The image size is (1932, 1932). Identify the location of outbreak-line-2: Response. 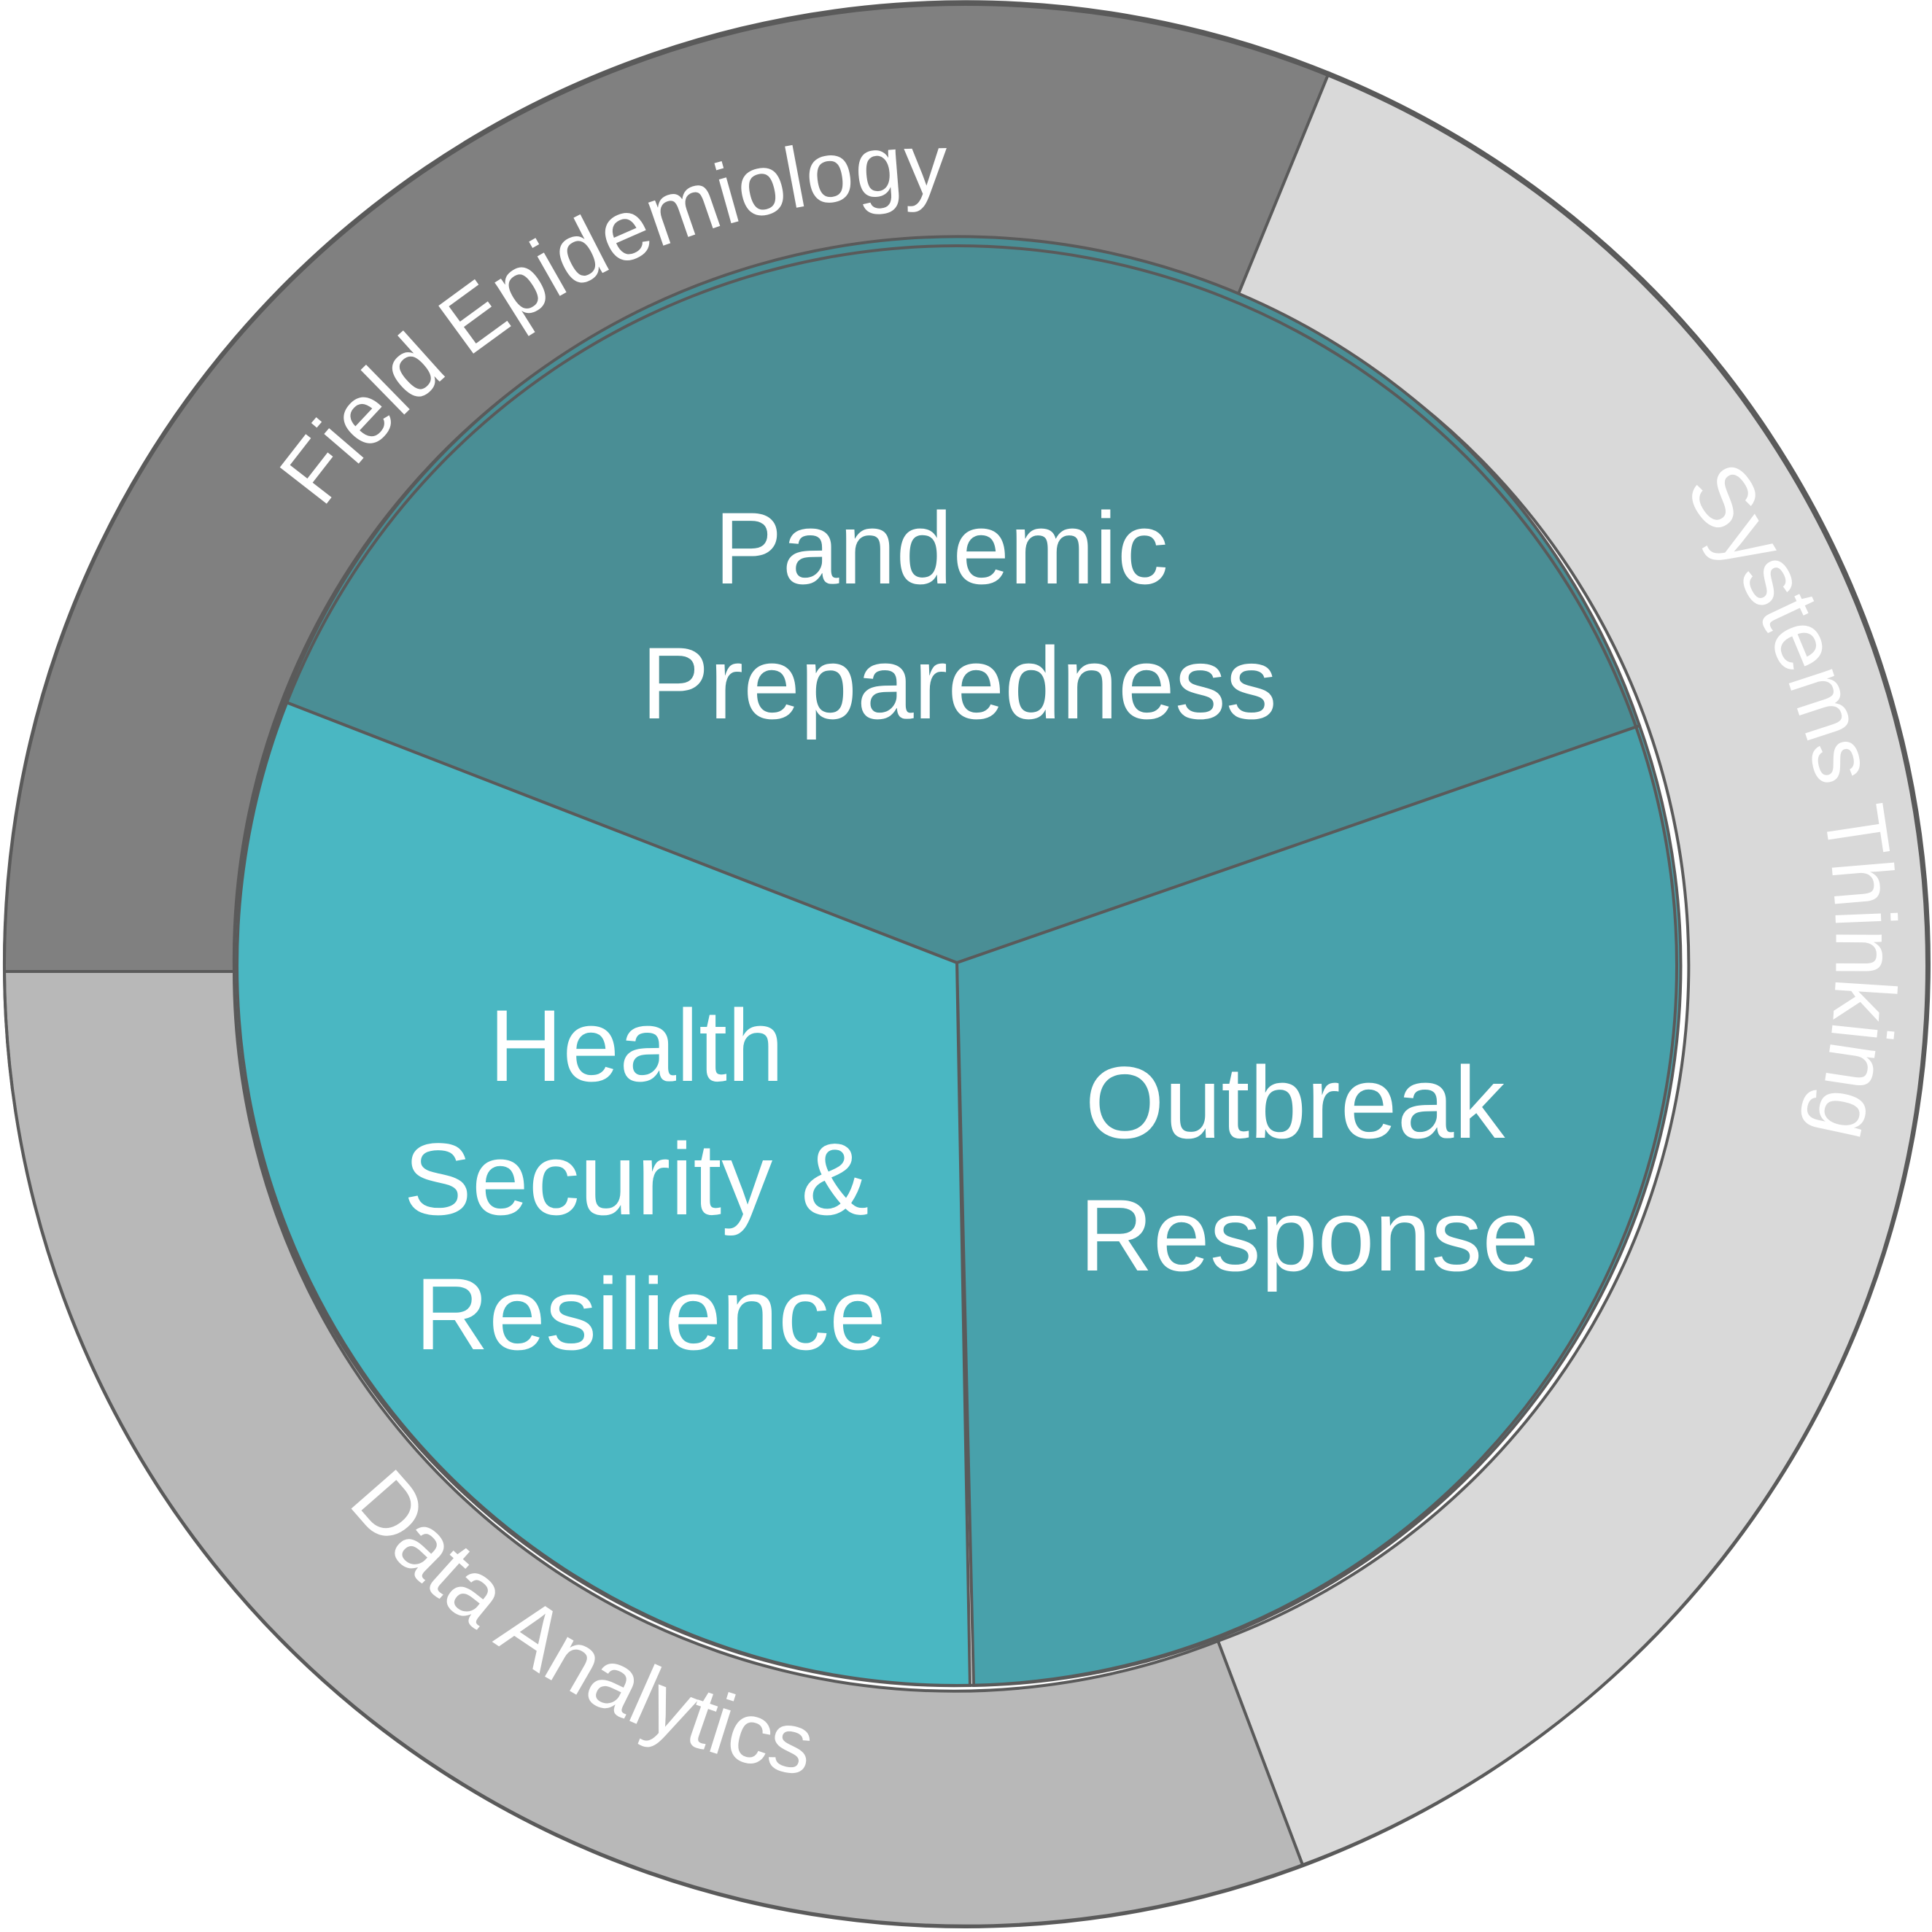
(1309, 1235).